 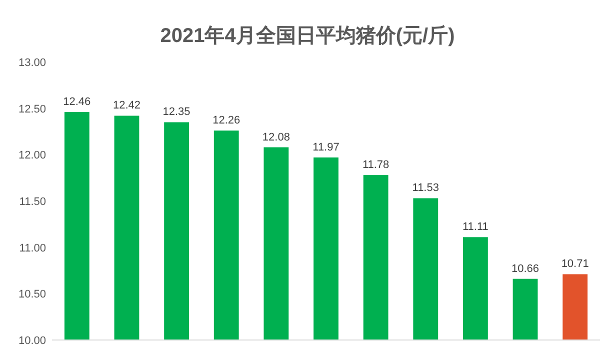 What do you see at coordinates (77, 102) in the screenshot?
I see `data-label: 12.46` at bounding box center [77, 102].